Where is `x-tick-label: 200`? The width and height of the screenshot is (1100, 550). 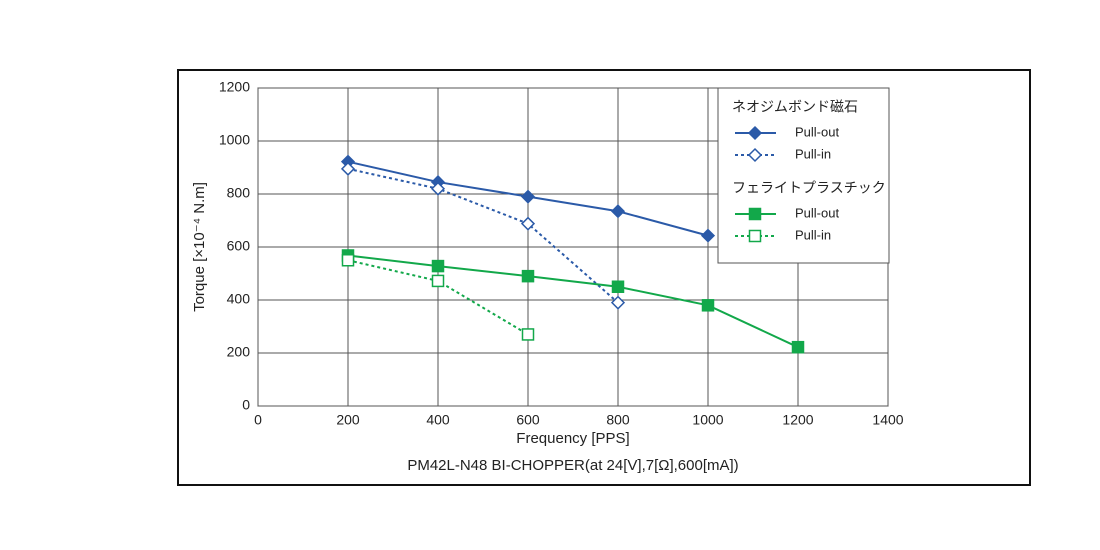 x-tick-label: 200 is located at coordinates (348, 420).